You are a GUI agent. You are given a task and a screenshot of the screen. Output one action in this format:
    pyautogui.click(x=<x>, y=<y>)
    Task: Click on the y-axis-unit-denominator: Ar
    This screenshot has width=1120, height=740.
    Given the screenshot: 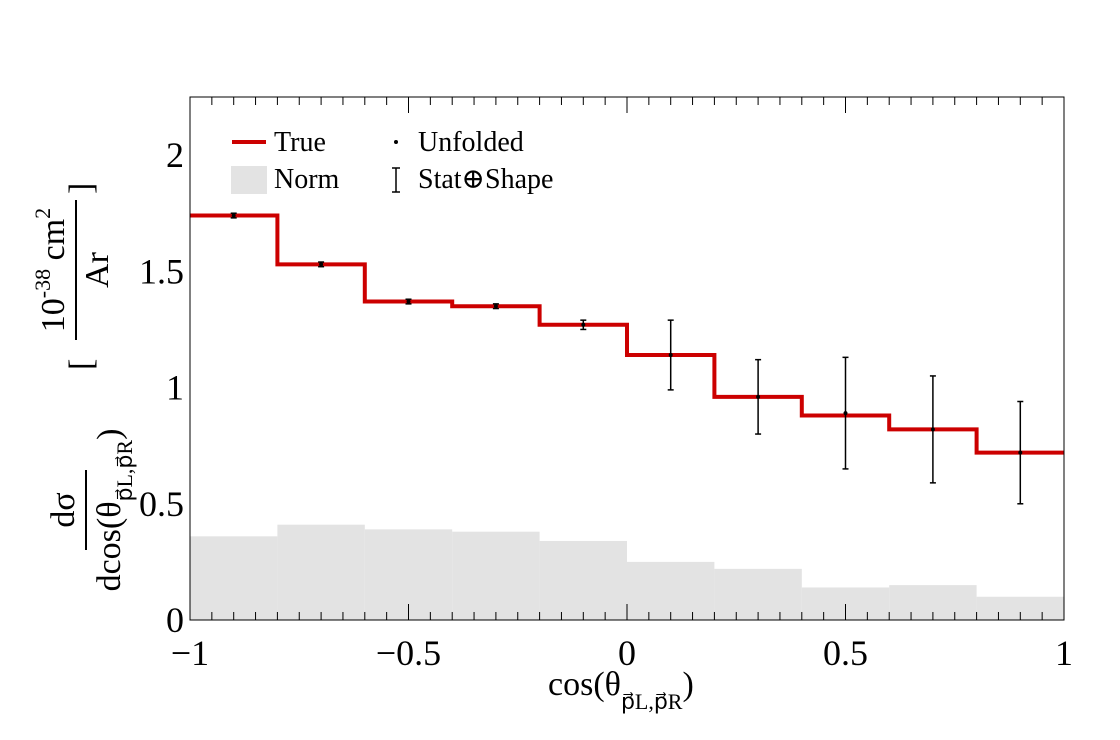 What is the action you would take?
    pyautogui.click(x=97, y=269)
    